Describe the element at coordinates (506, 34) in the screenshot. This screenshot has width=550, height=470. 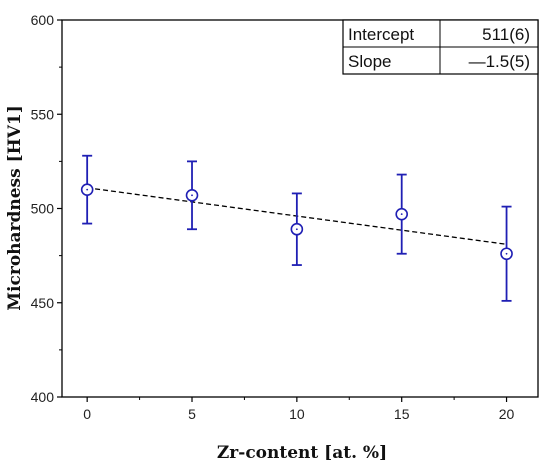
I see `fit-table-value: 511(6)` at that location.